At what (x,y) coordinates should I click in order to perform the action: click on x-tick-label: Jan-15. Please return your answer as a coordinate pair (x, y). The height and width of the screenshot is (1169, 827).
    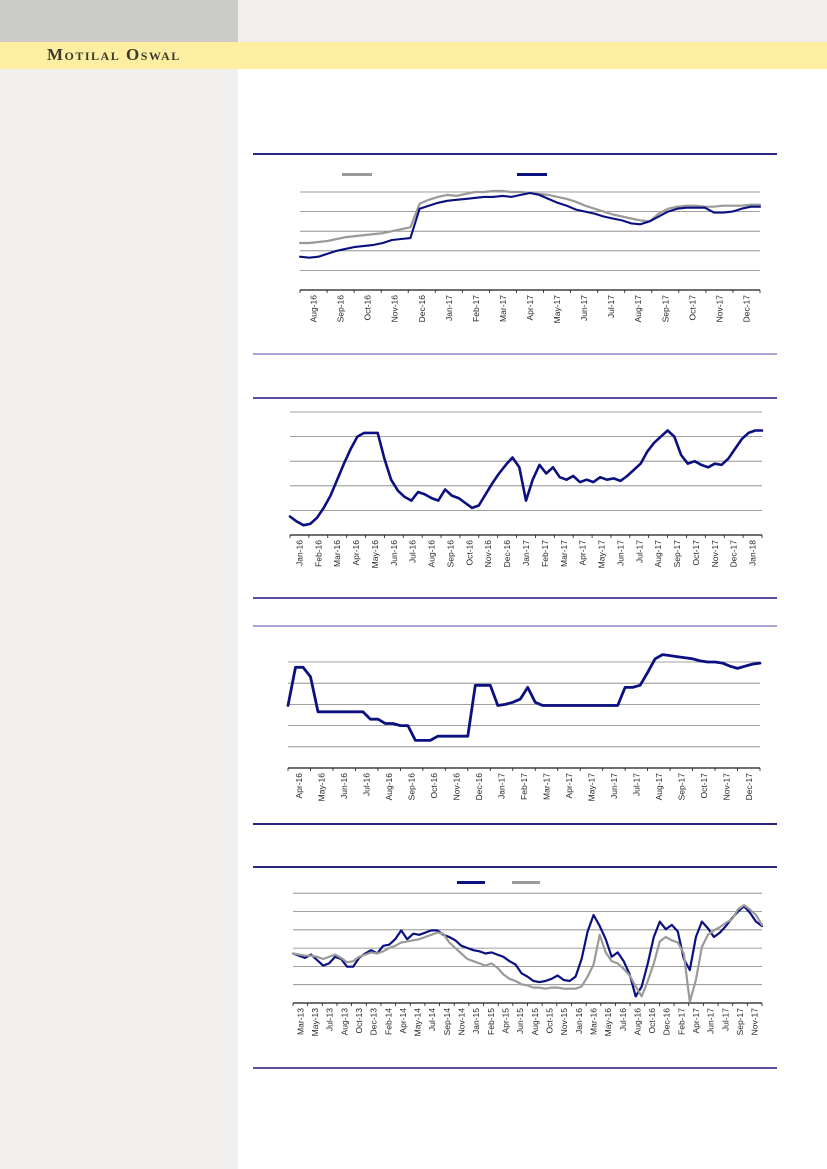
    Looking at the image, I should click on (476, 1021).